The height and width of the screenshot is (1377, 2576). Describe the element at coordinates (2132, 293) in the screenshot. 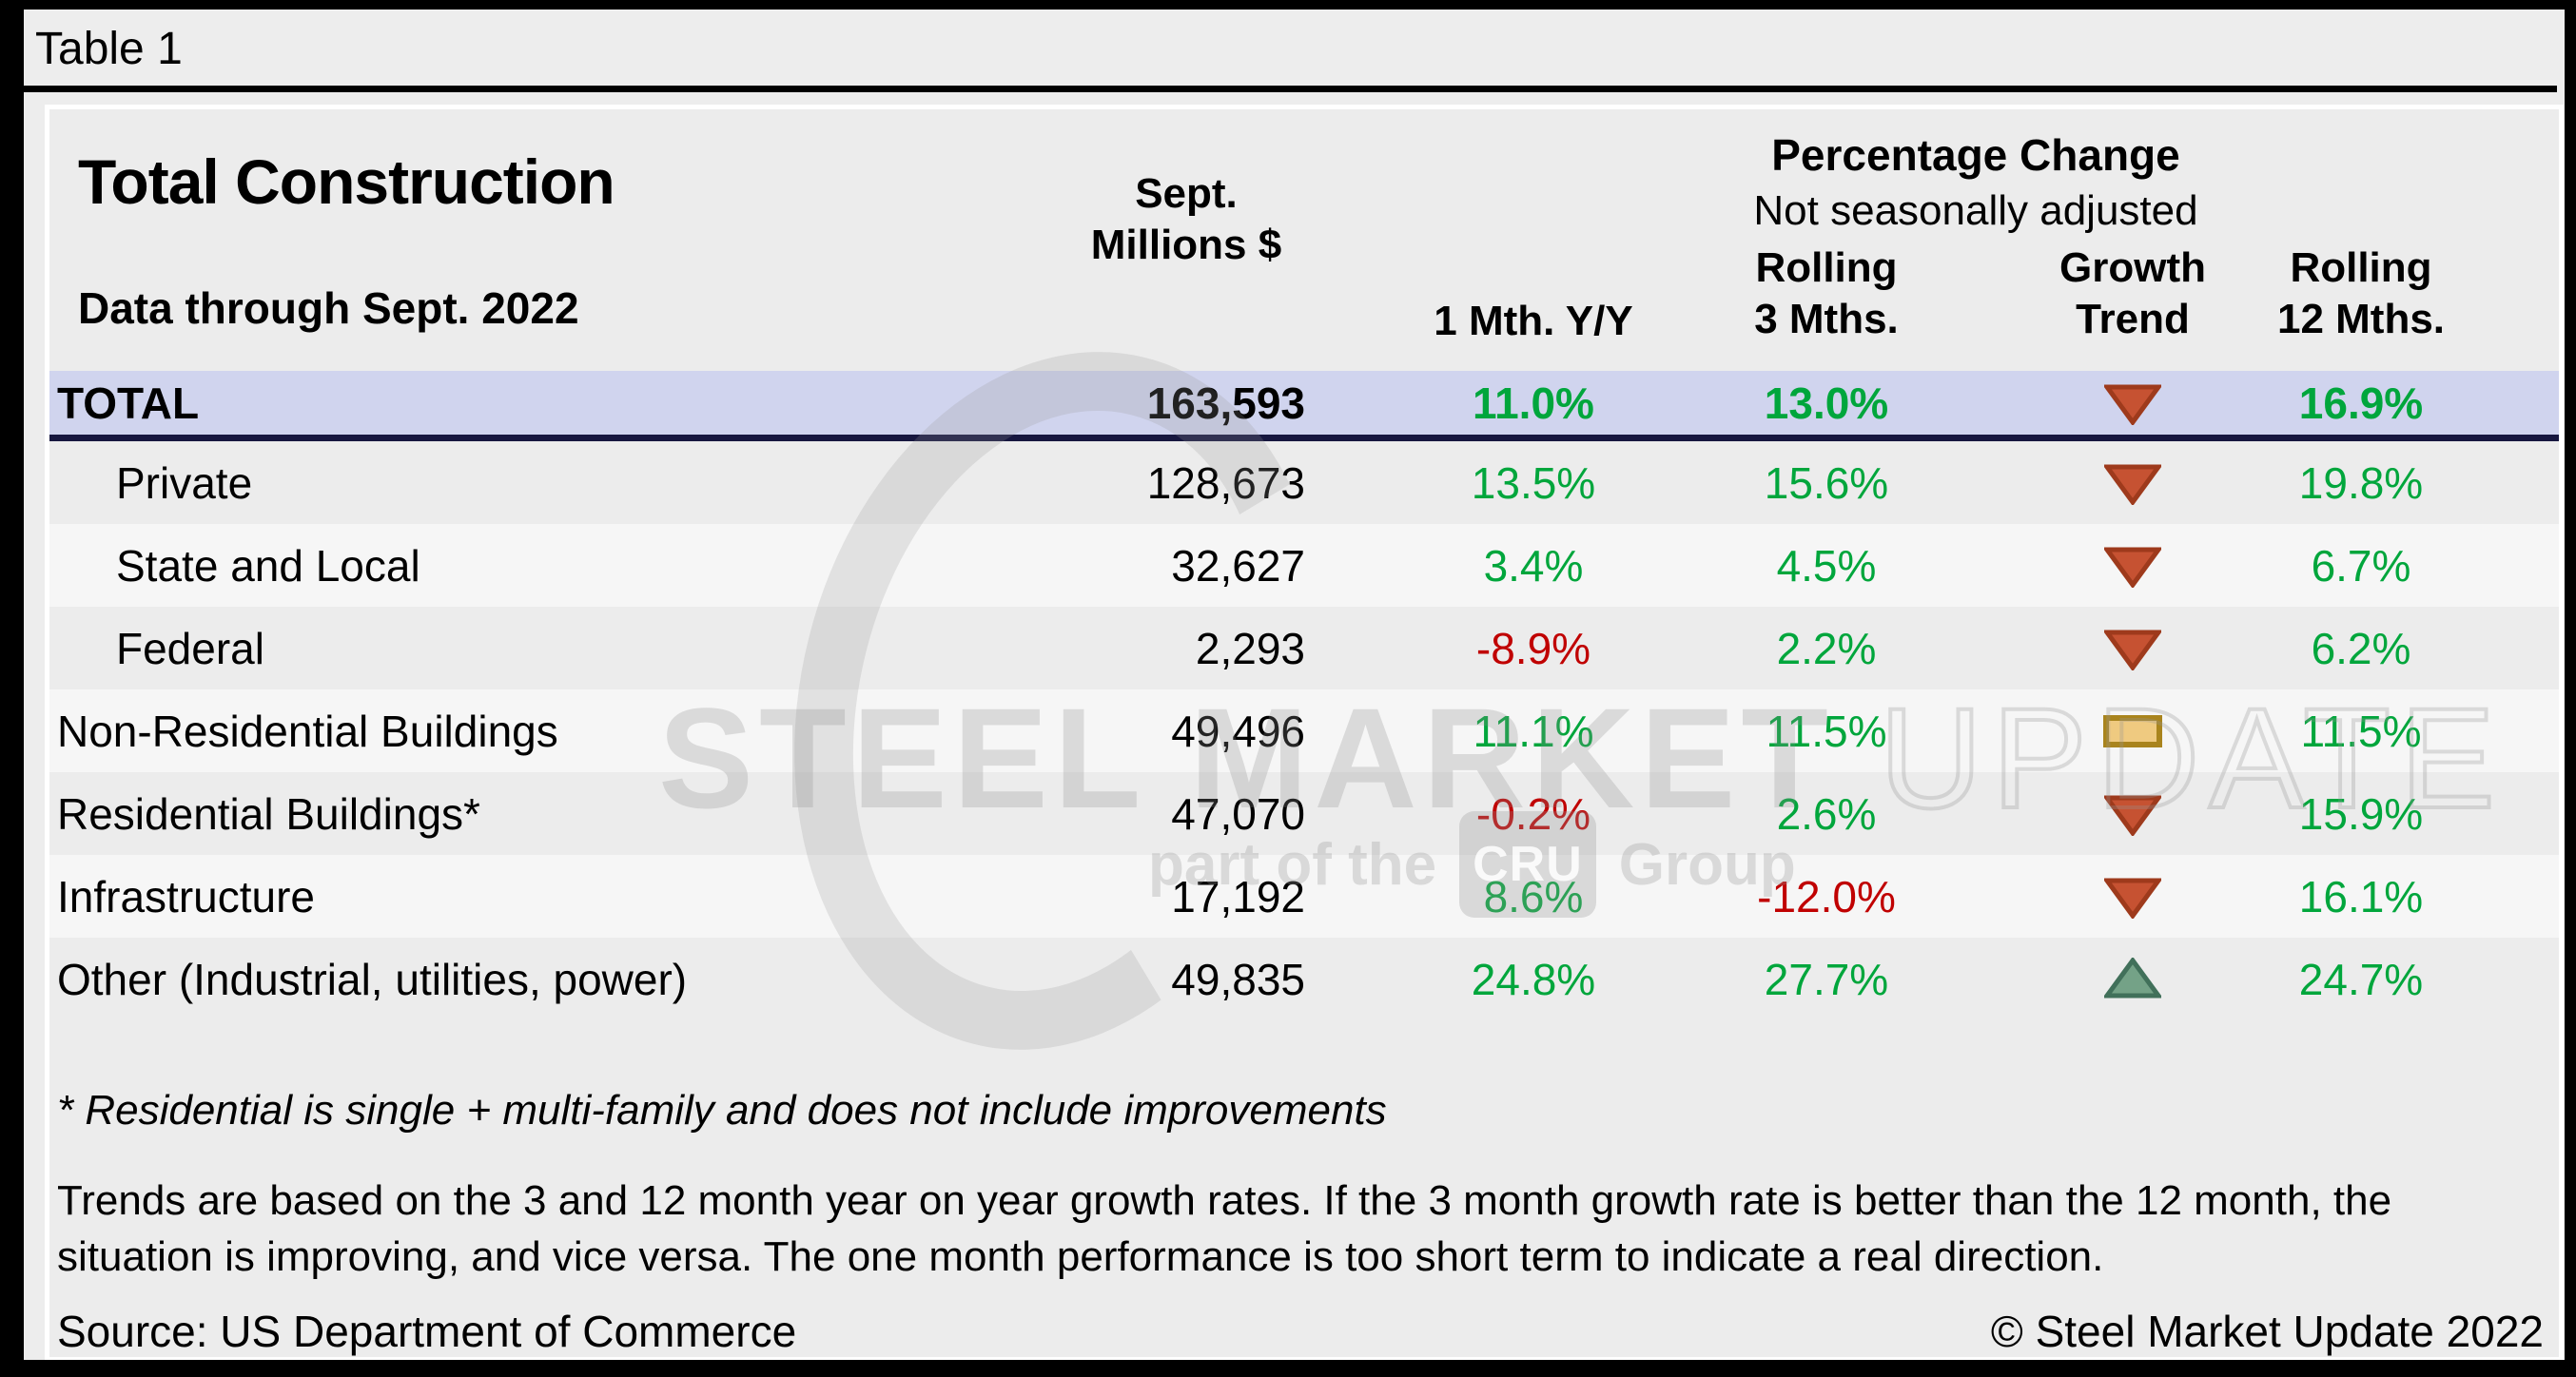

I see `col-header-growth-trend: Growth Trend` at that location.